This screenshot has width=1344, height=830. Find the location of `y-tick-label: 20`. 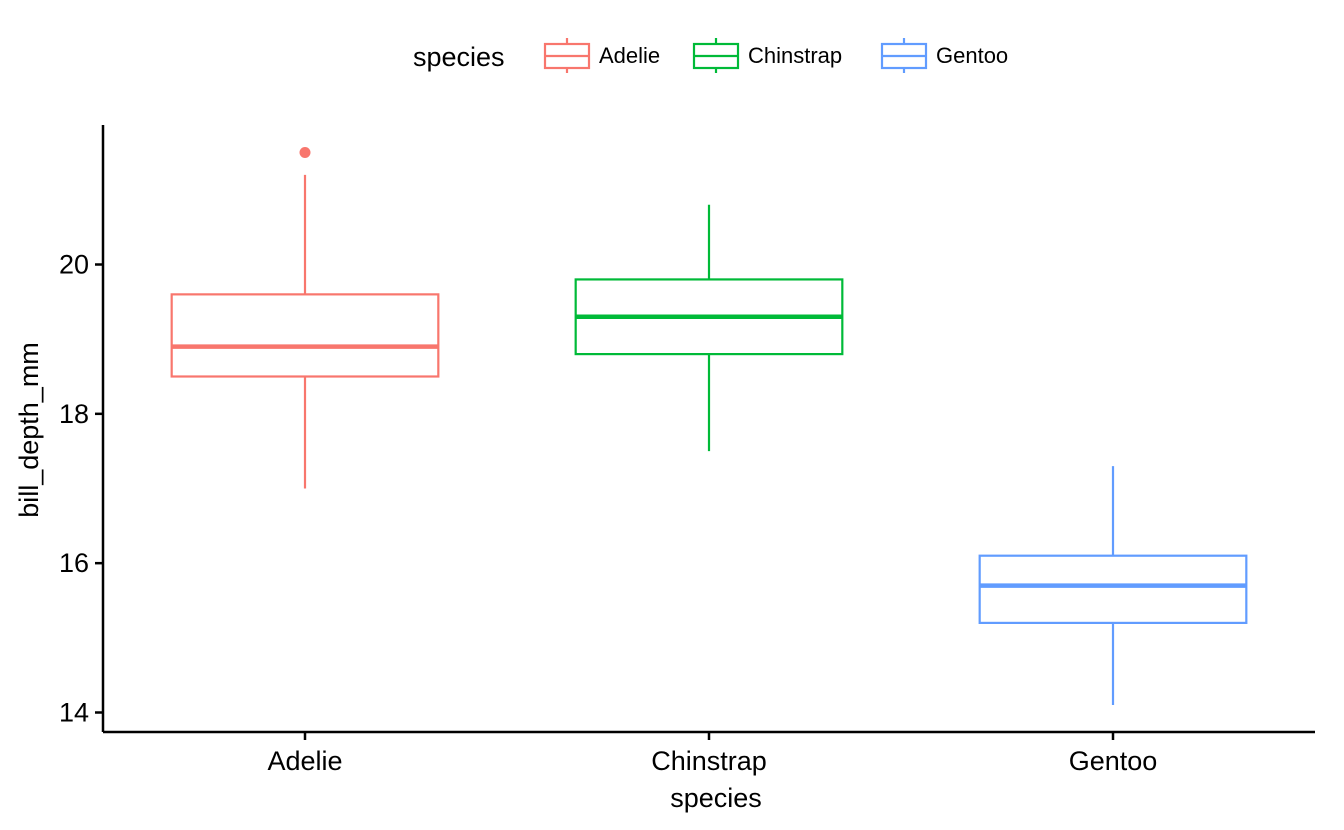

y-tick-label: 20 is located at coordinates (74, 265).